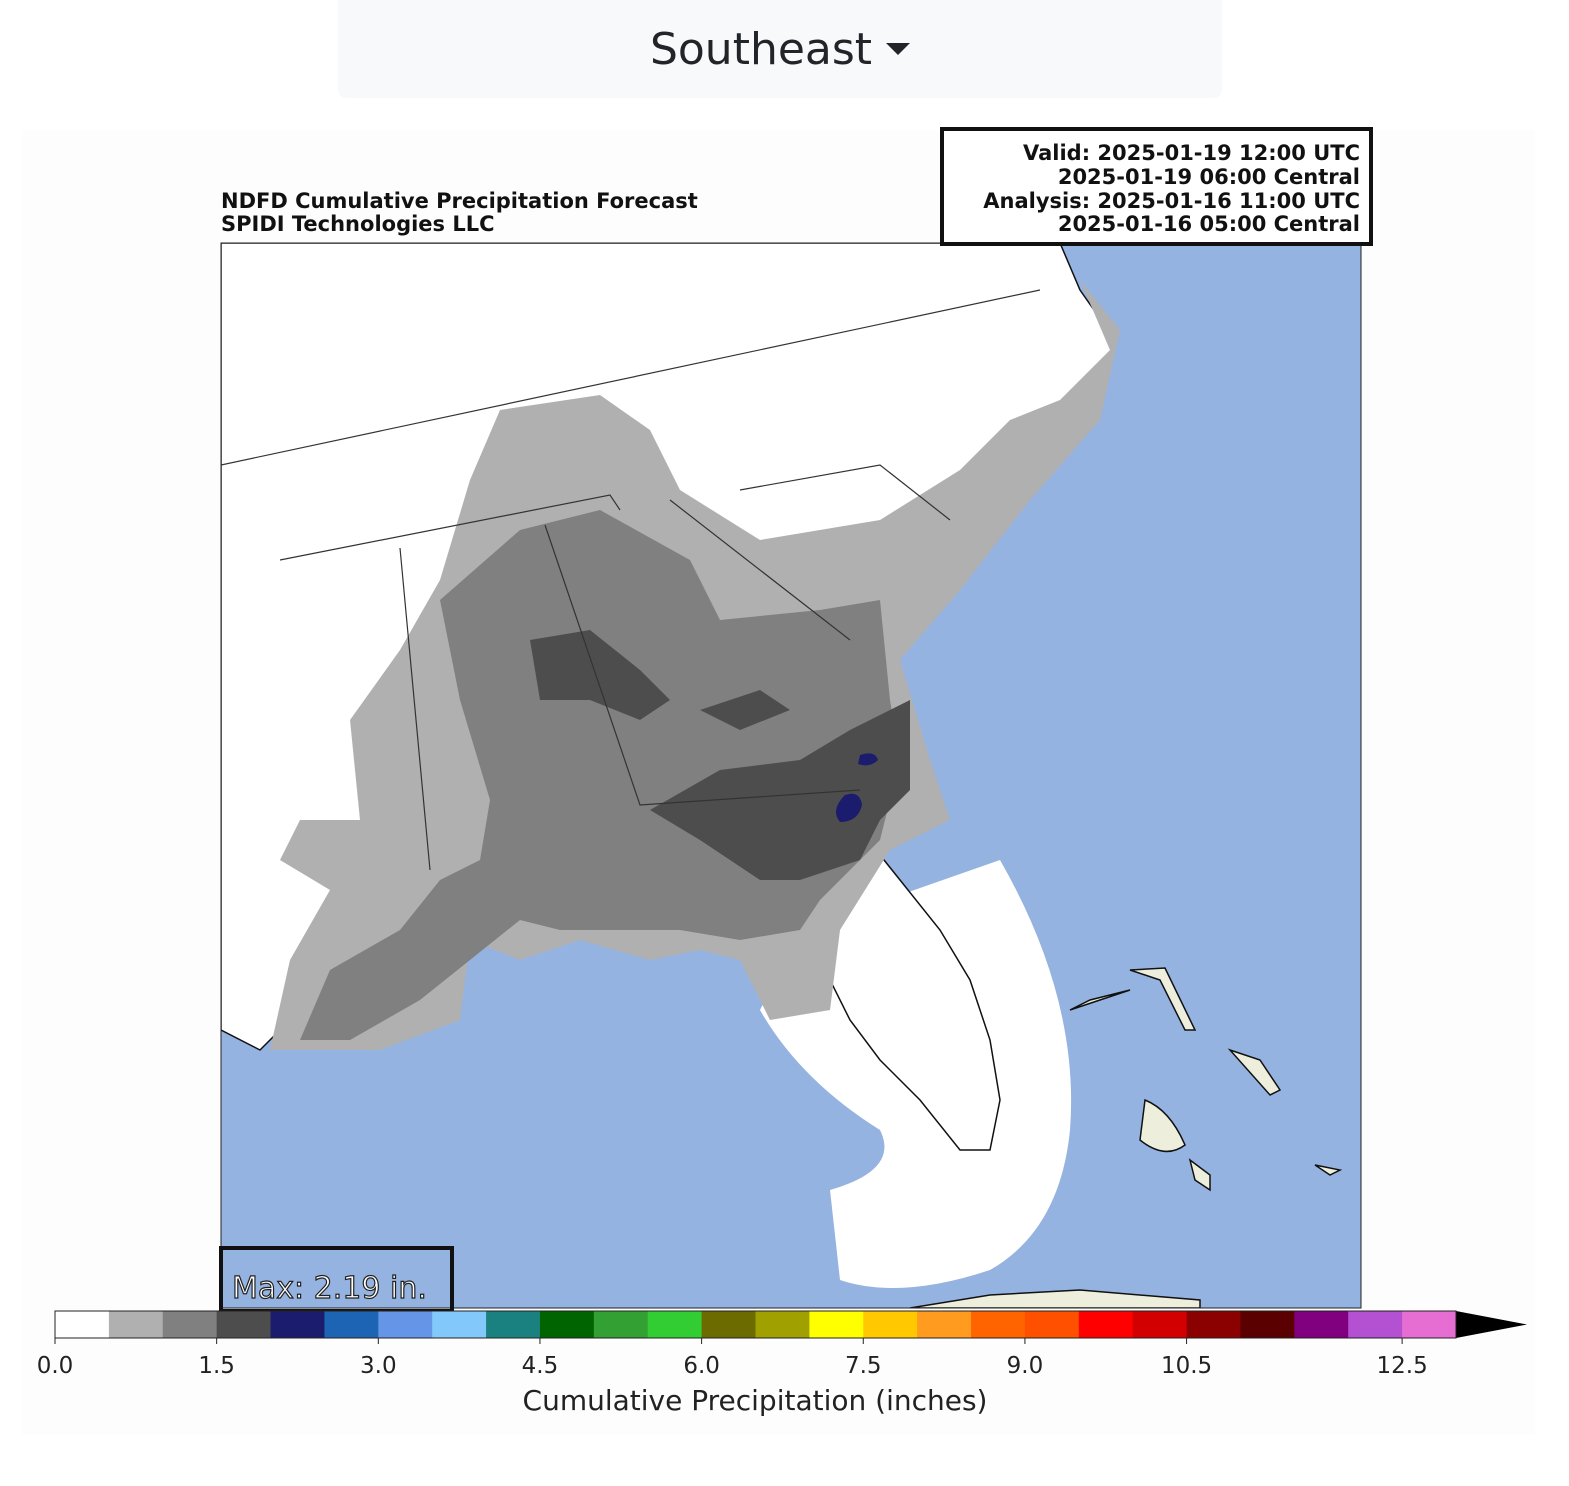 The width and height of the screenshot is (1569, 1486). What do you see at coordinates (755, 1400) in the screenshot?
I see `colorbar-label: Cumulative Precipitation (inches)` at bounding box center [755, 1400].